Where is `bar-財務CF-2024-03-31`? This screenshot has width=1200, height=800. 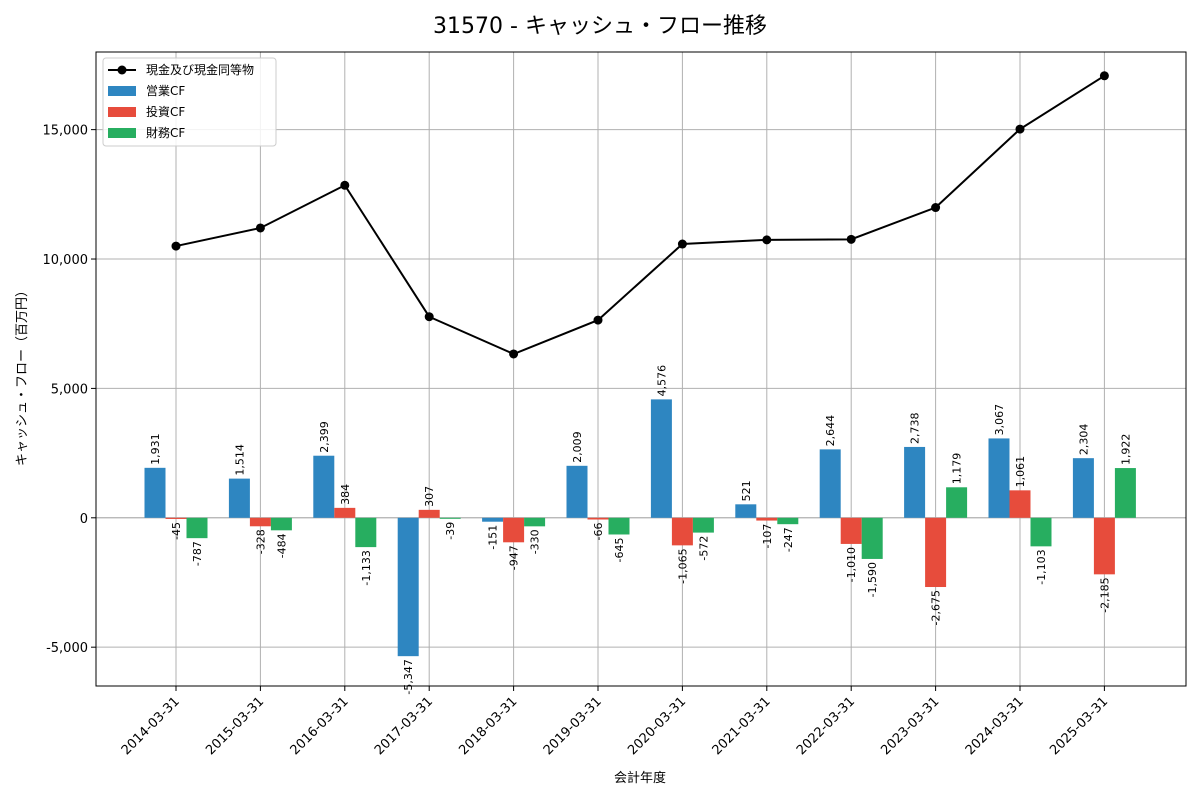
bar-財務CF-2024-03-31 is located at coordinates (1041, 532).